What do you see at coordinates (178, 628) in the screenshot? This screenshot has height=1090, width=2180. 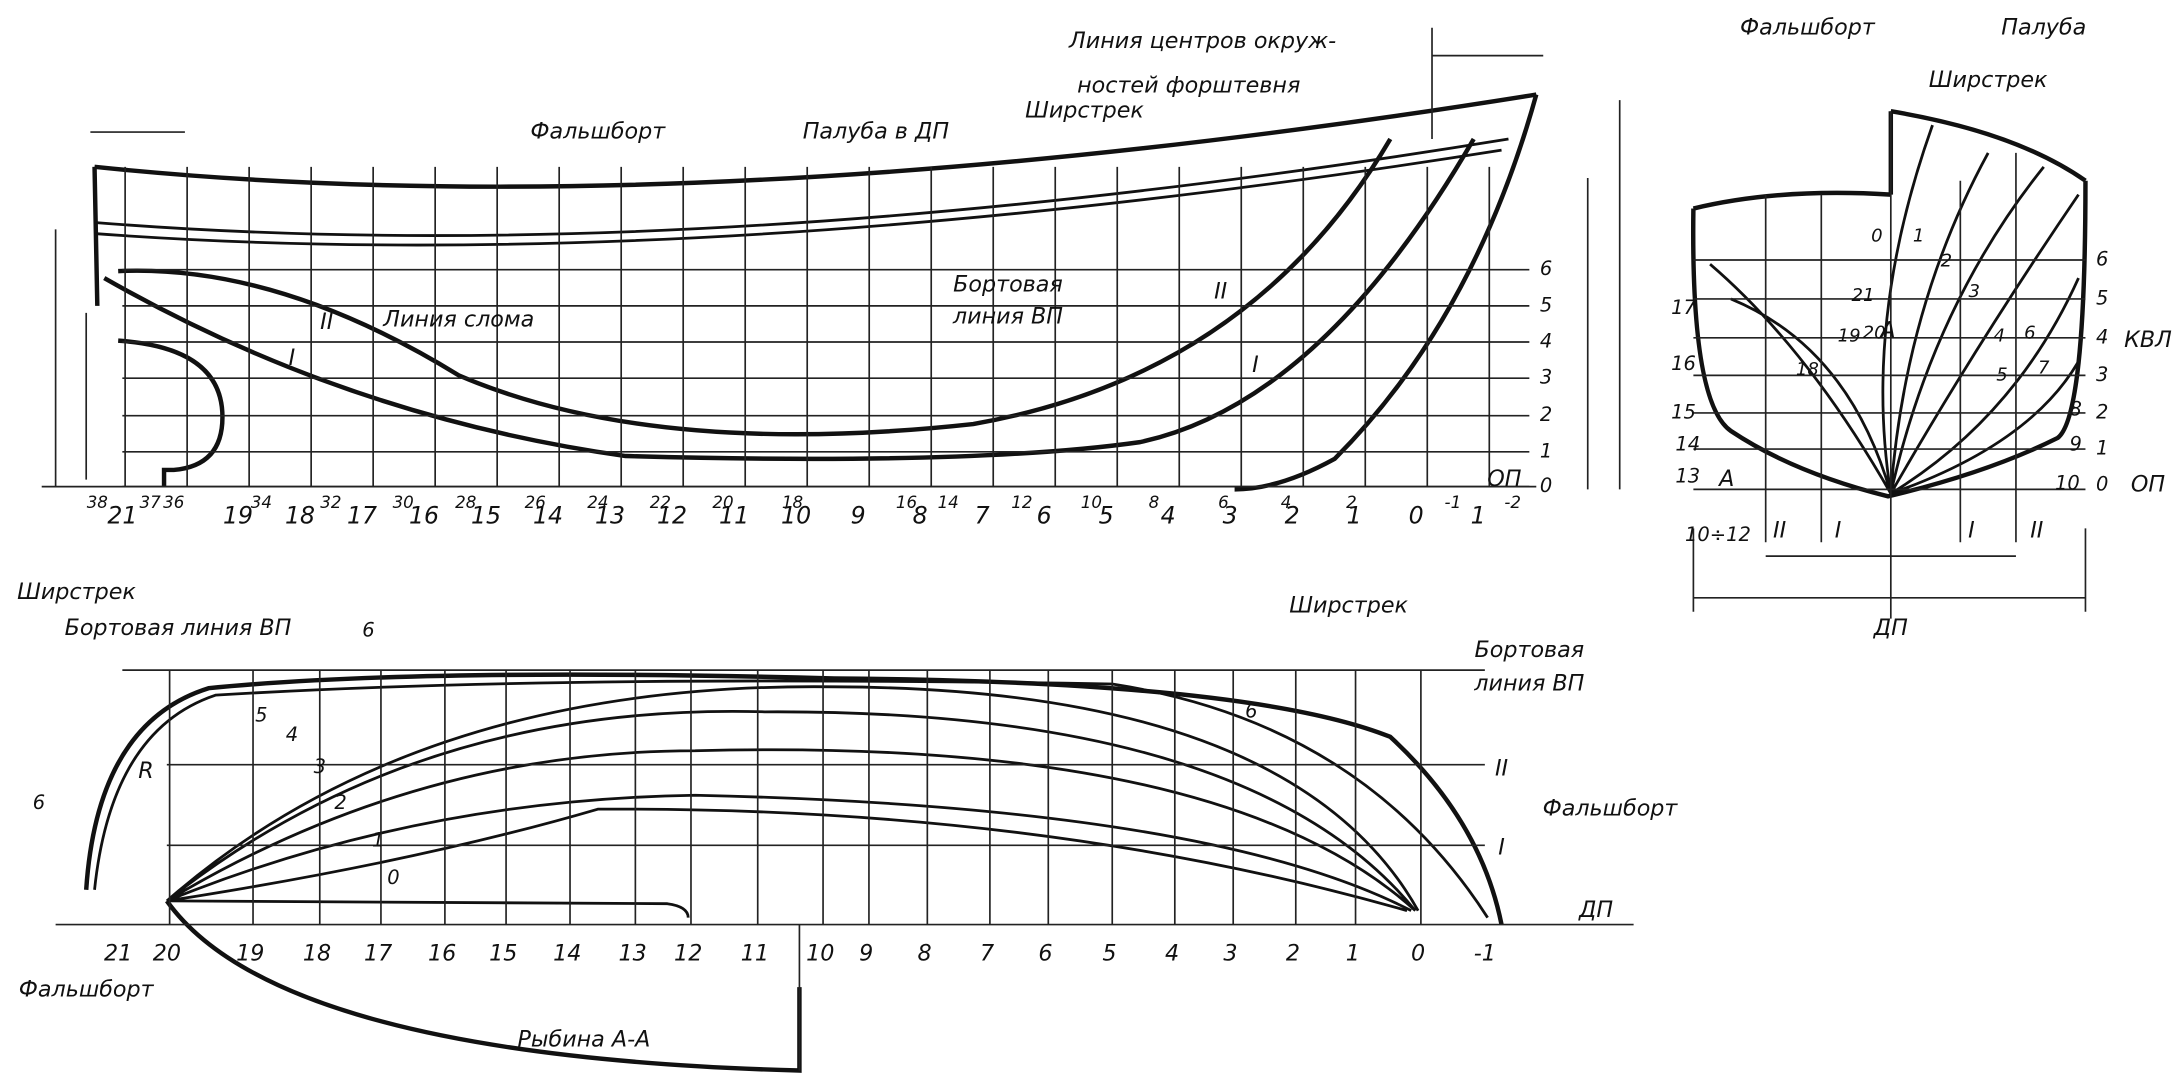 I see `label: Бортовая линия ВП` at bounding box center [178, 628].